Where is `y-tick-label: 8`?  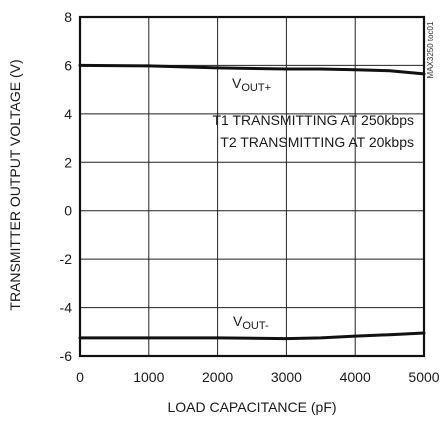 y-tick-label: 8 is located at coordinates (68, 17).